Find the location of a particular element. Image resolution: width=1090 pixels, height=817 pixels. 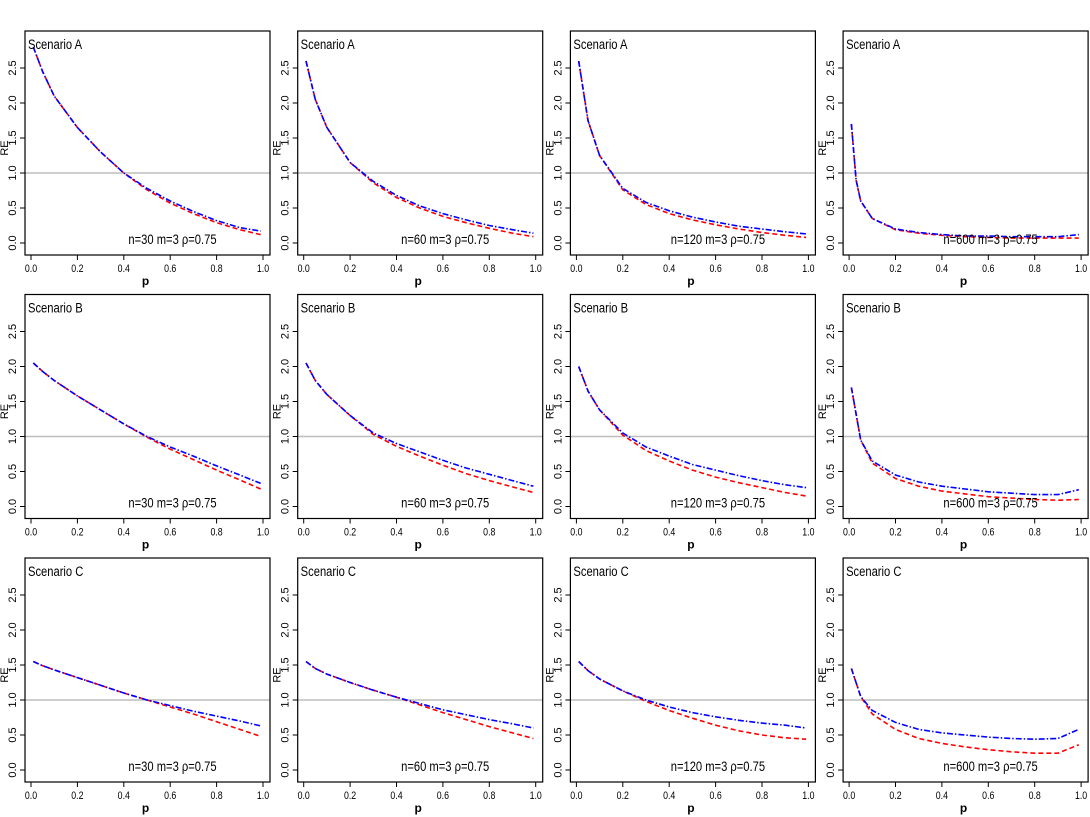

panel-annotation: n=120 m=3 ρ=0.75 is located at coordinates (718, 502).